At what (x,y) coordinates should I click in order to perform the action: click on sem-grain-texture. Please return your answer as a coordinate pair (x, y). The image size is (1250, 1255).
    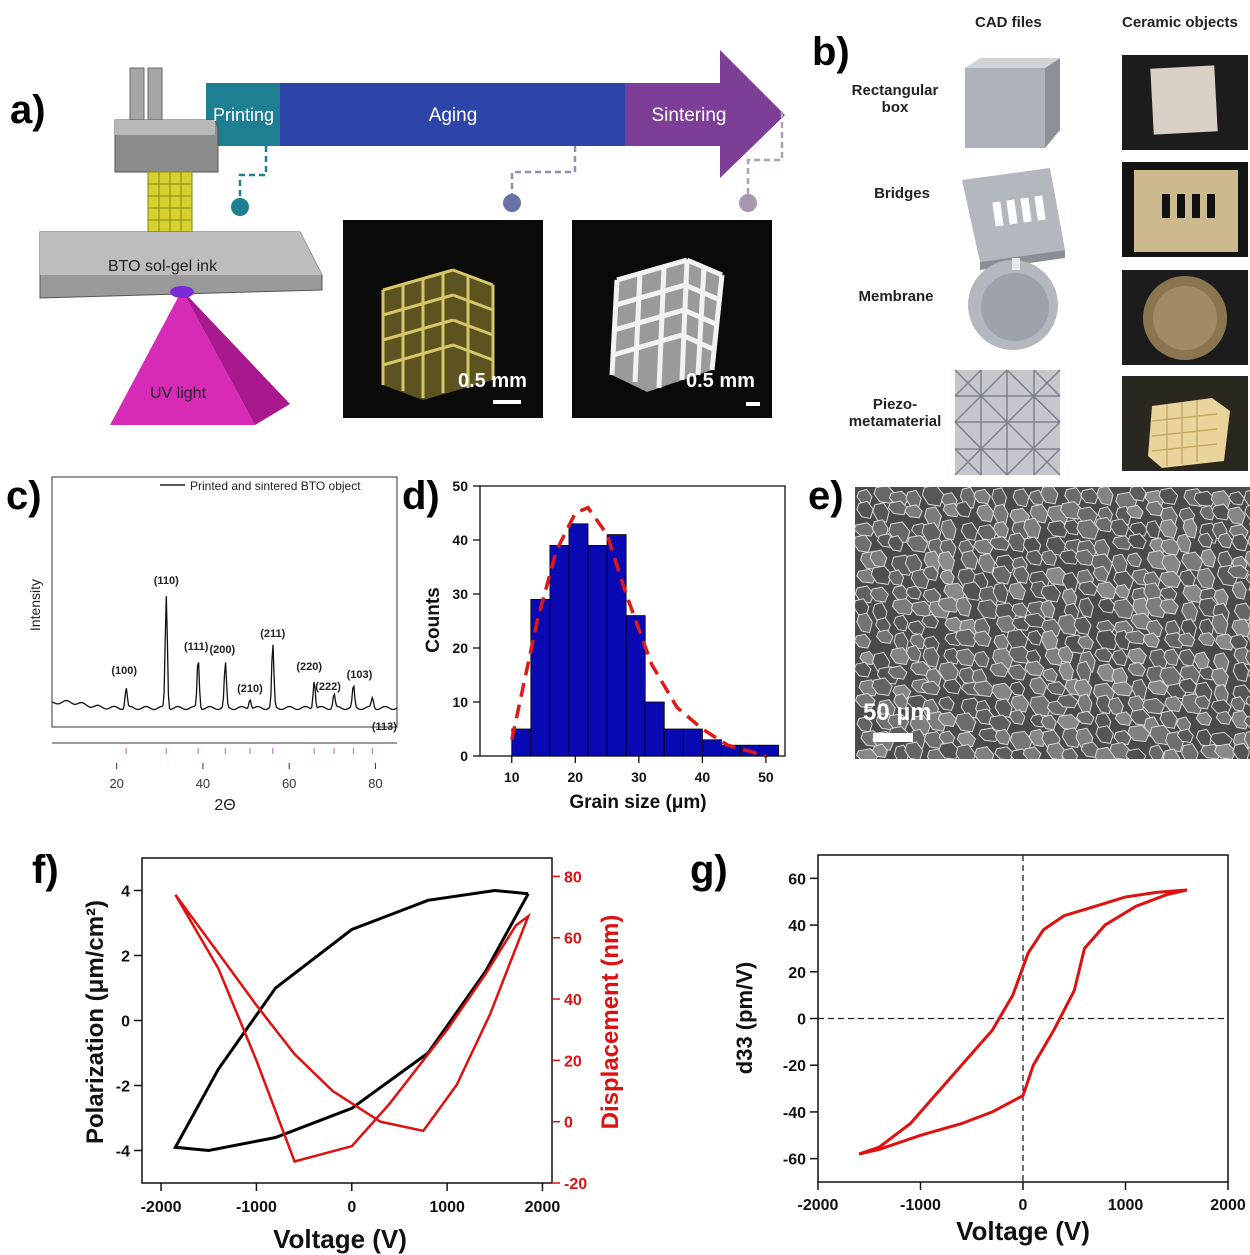
    Looking at the image, I should click on (1052, 623).